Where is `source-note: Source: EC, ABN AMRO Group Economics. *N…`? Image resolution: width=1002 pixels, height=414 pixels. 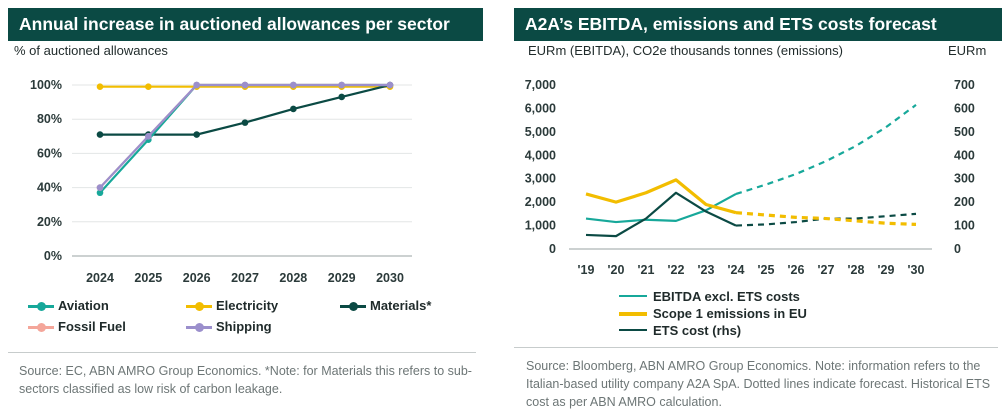
source-note: Source: EC, ABN AMRO Group Economics. *N… is located at coordinates (242, 375).